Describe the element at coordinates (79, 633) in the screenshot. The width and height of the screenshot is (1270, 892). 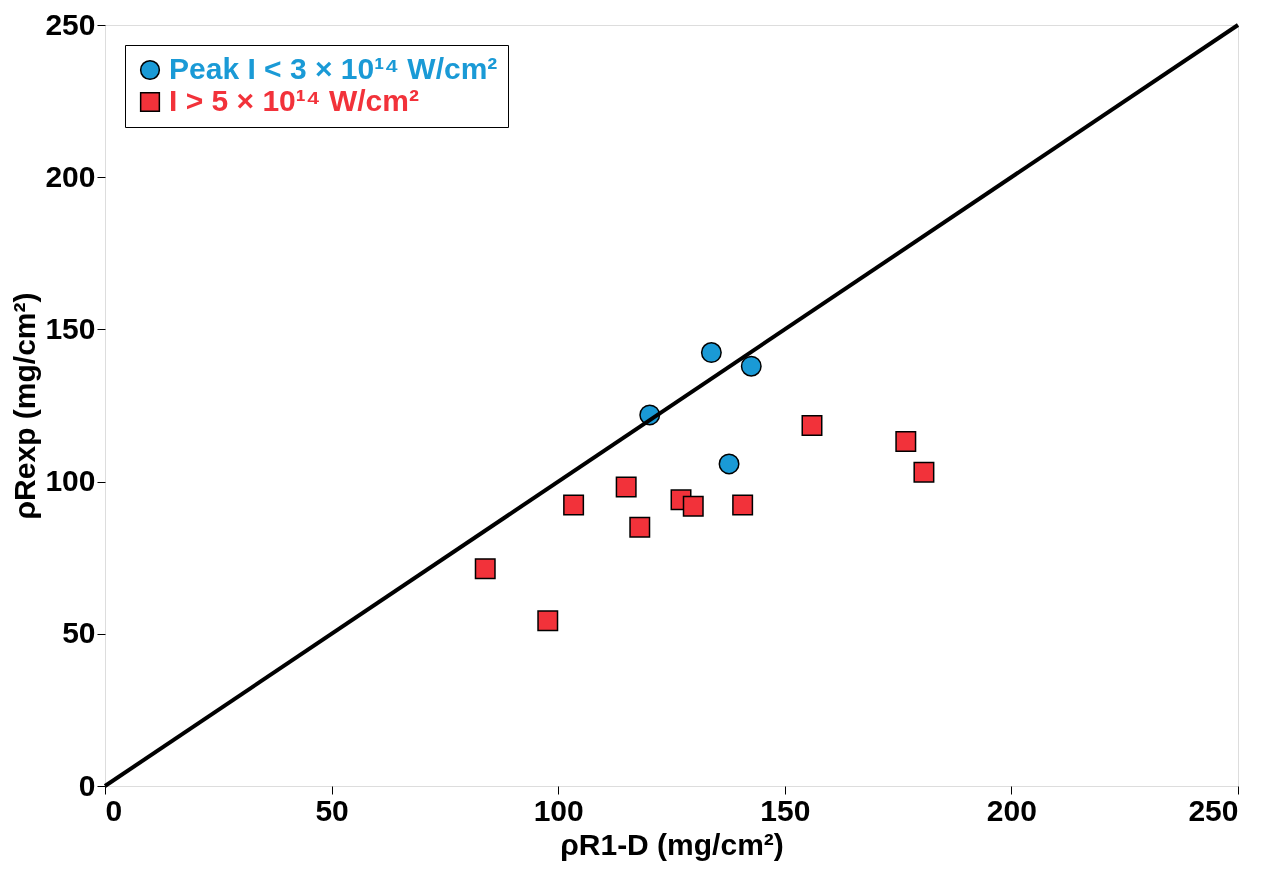
I see `y-tick-label: 50` at that location.